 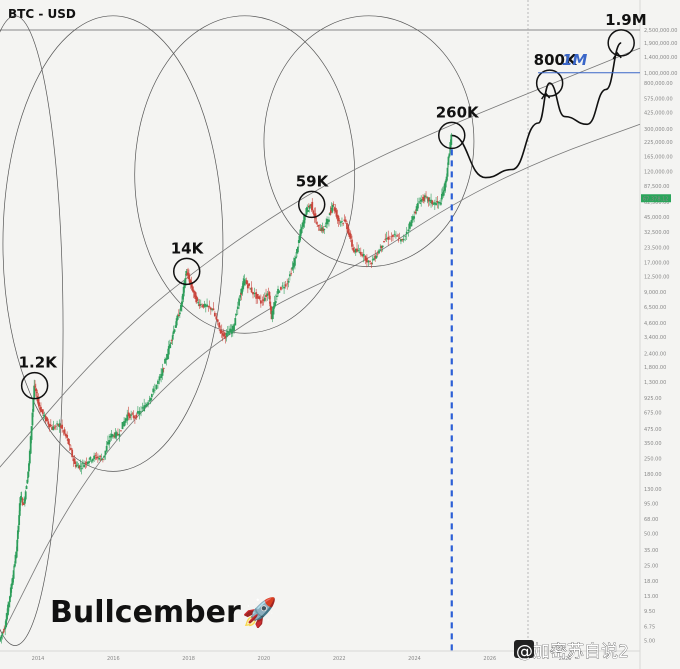 I want to click on peak-circle, so click(x=549, y=83).